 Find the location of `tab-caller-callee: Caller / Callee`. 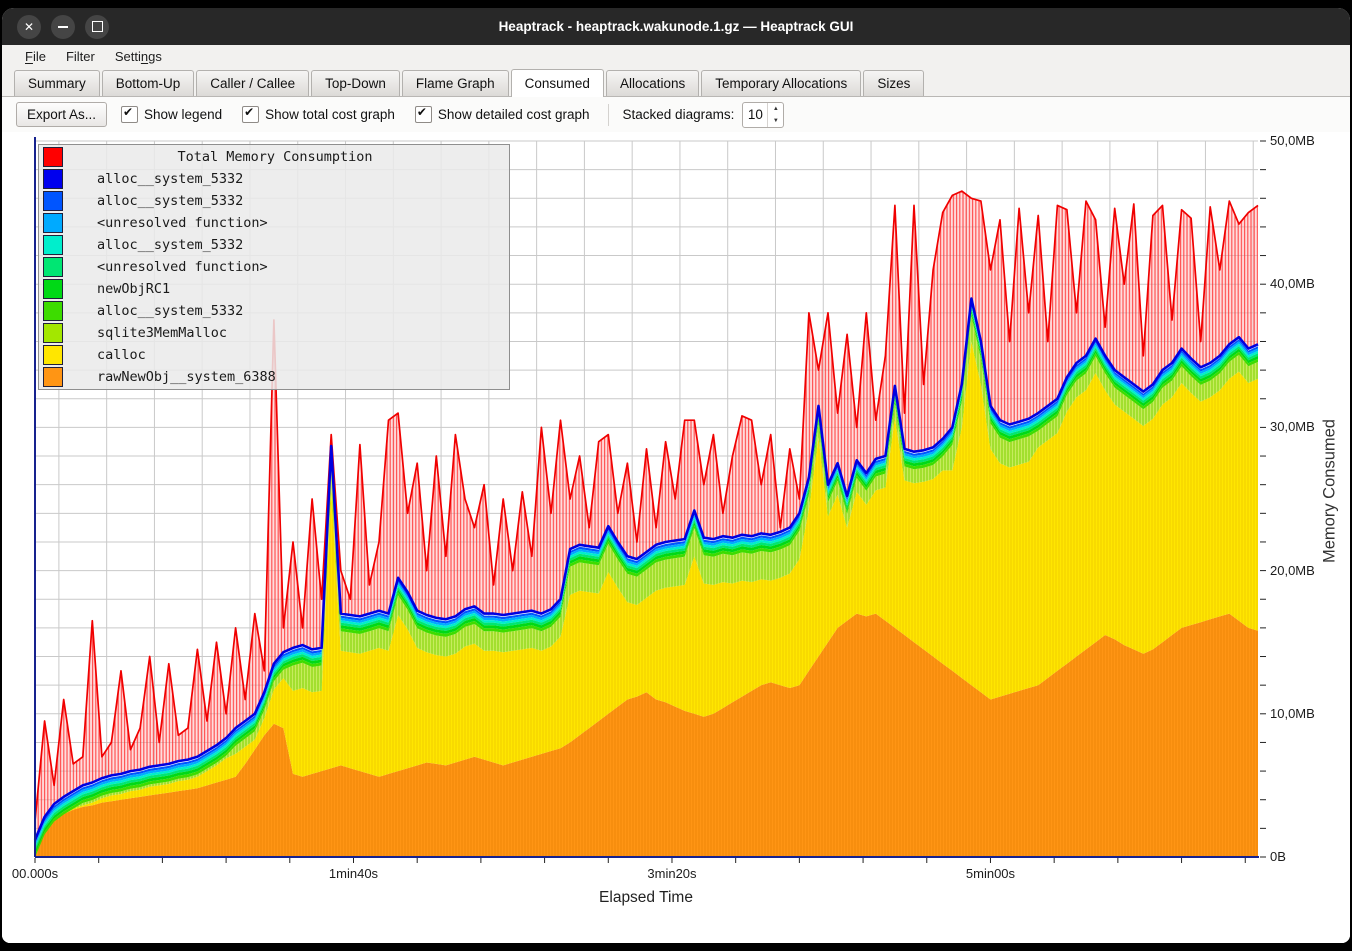

tab-caller-callee: Caller / Callee is located at coordinates (253, 83).